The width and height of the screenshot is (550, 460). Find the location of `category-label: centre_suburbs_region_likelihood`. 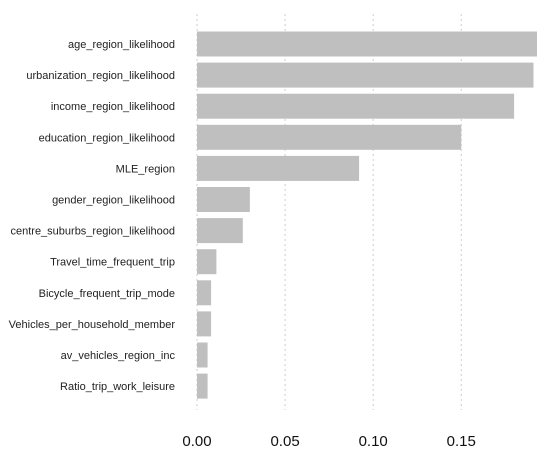

category-label: centre_suburbs_region_likelihood is located at coordinates (92, 232).